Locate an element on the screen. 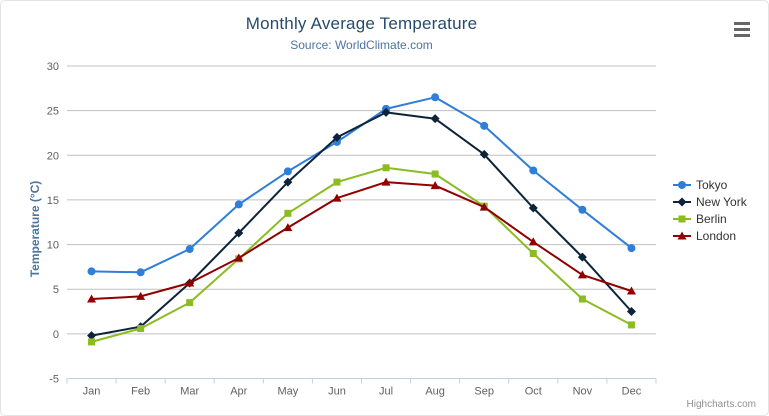 The width and height of the screenshot is (769, 416). legend-item-tokyo: Tokyo is located at coordinates (709, 184).